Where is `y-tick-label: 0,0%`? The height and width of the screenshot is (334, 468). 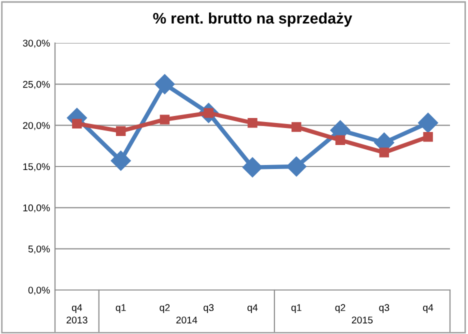 y-tick-label: 0,0% is located at coordinates (39, 290).